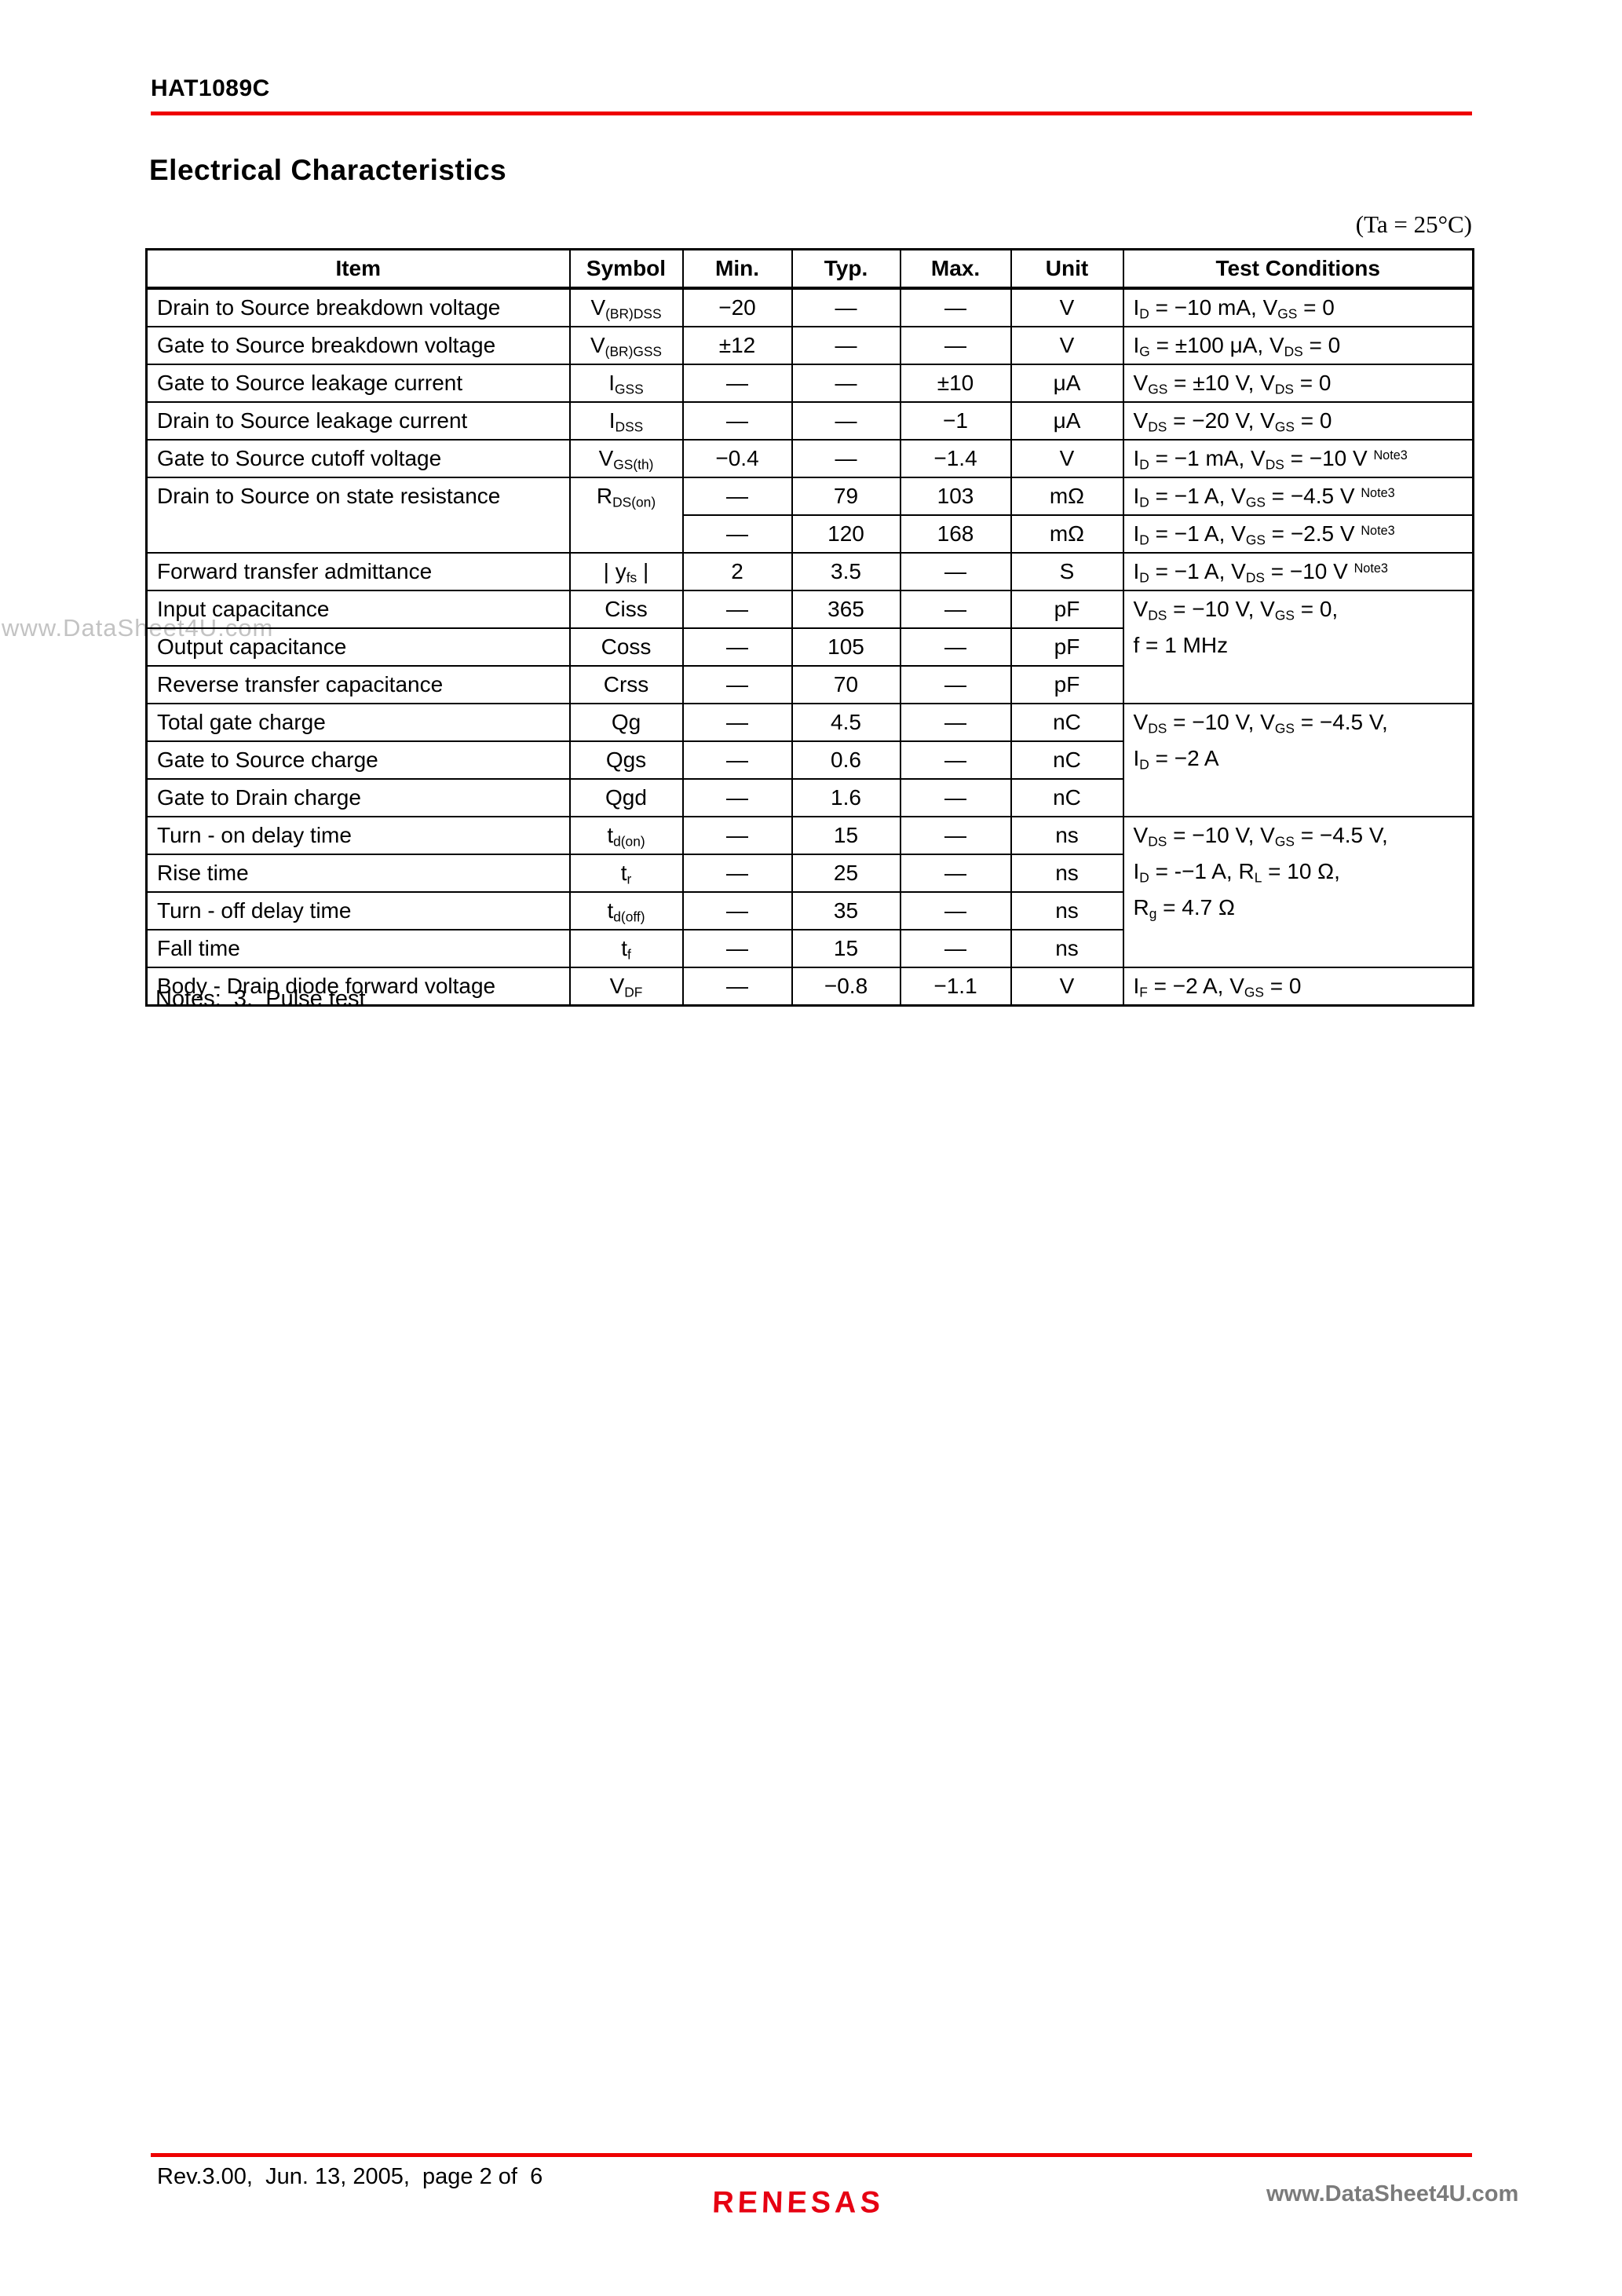 The height and width of the screenshot is (2296, 1622). I want to click on table-cell: −1.1, so click(955, 987).